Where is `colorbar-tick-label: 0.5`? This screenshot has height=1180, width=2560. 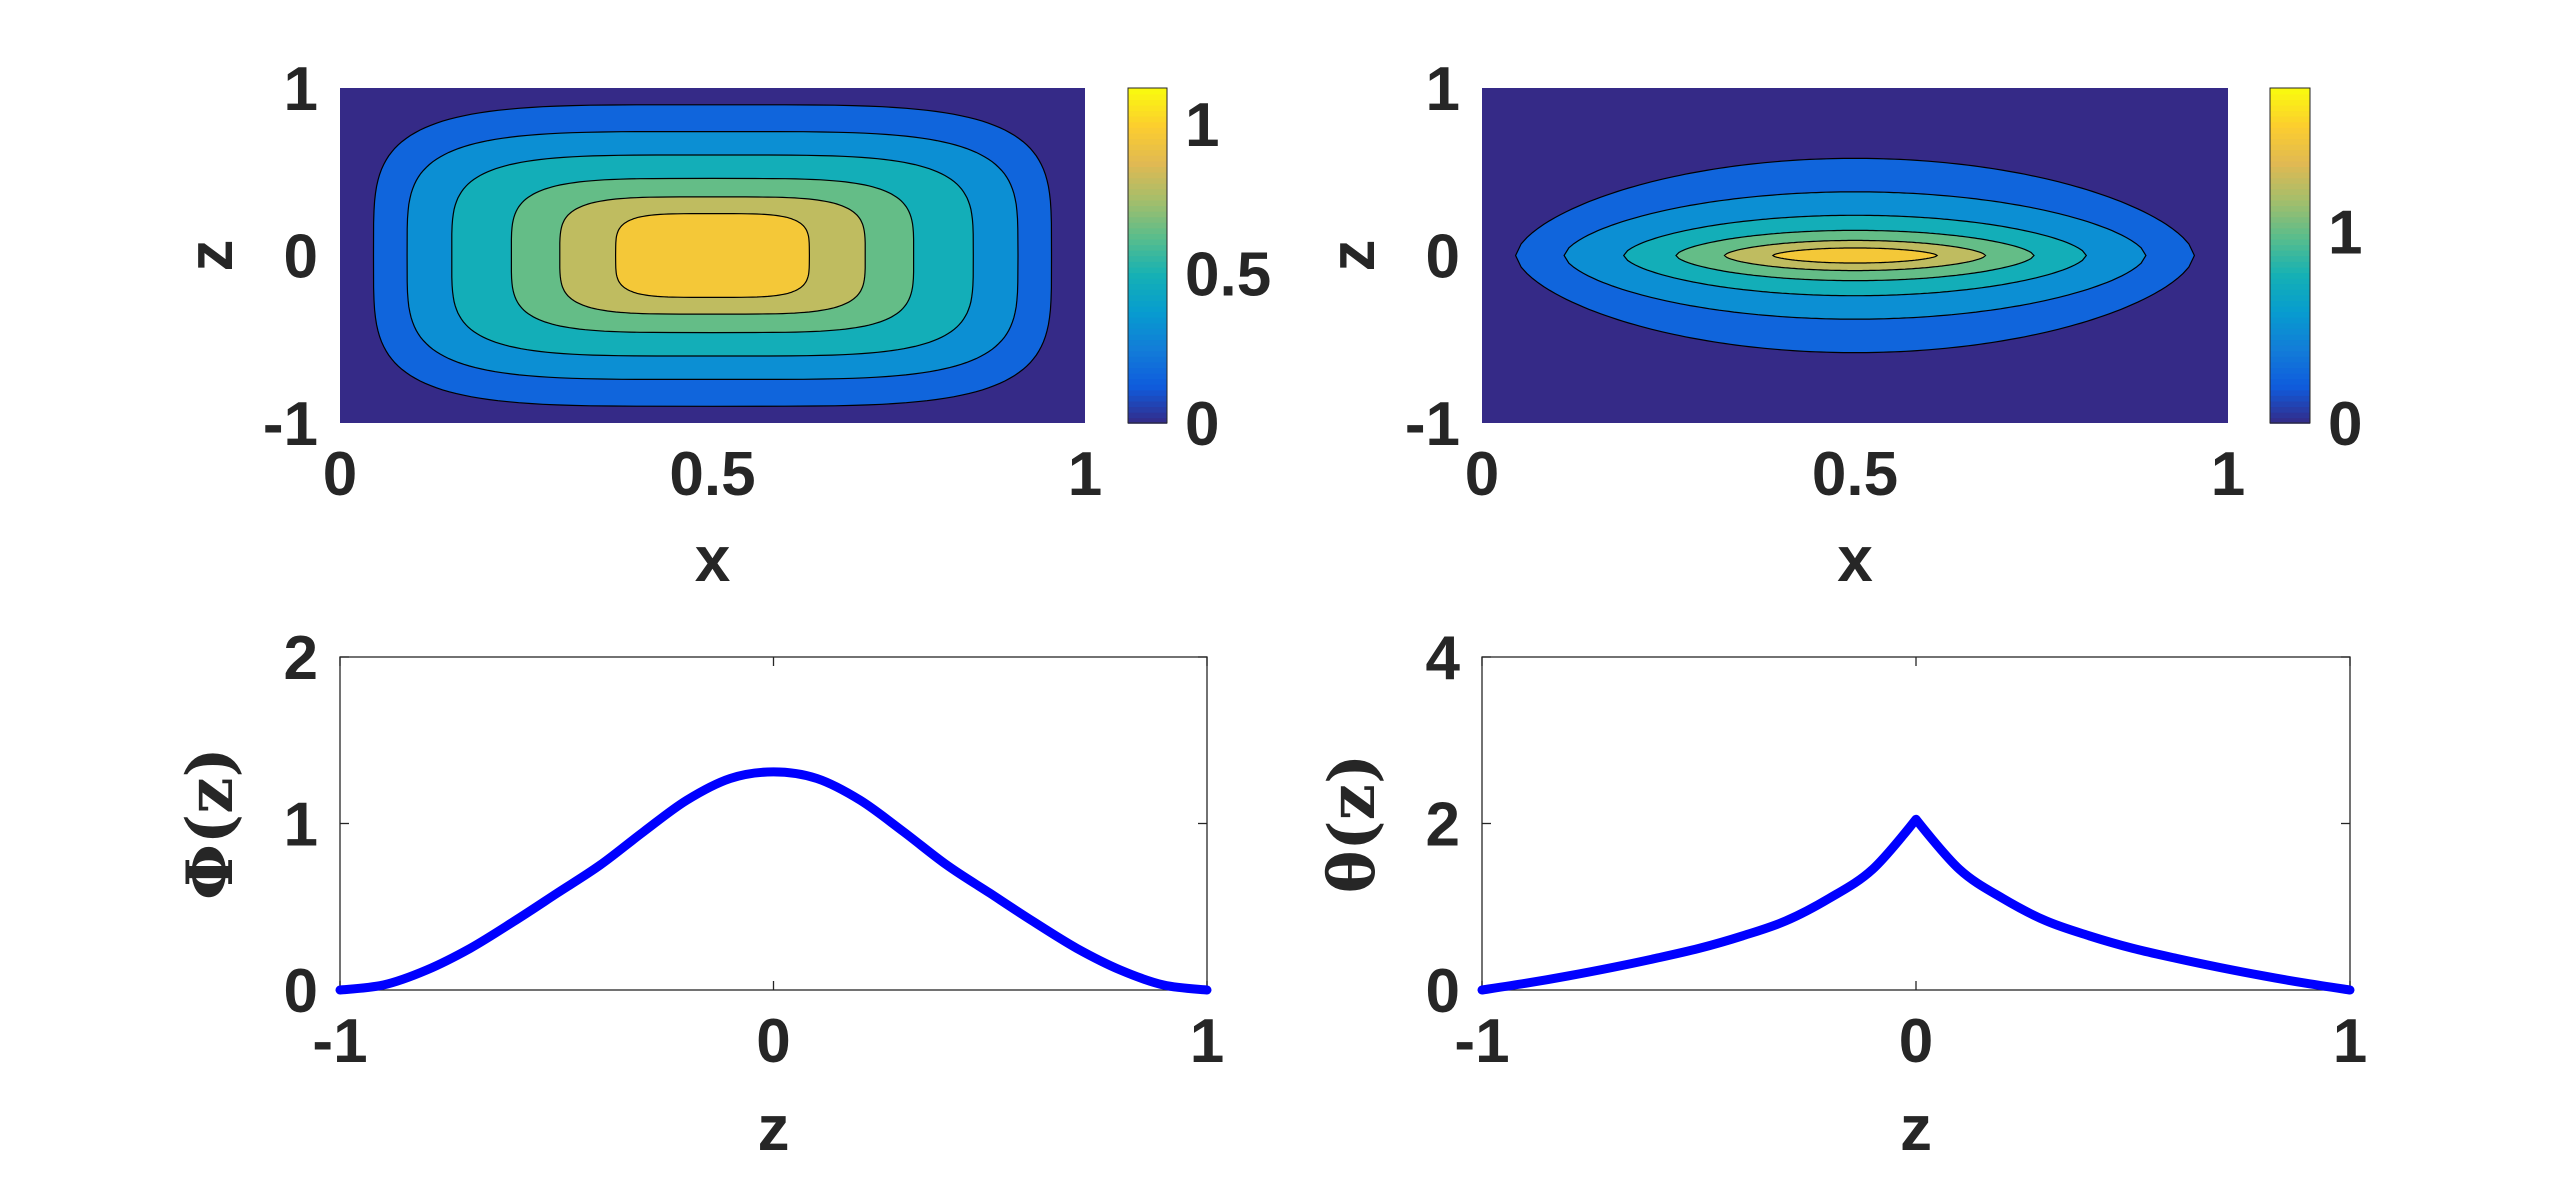
colorbar-tick-label: 0.5 is located at coordinates (1228, 274).